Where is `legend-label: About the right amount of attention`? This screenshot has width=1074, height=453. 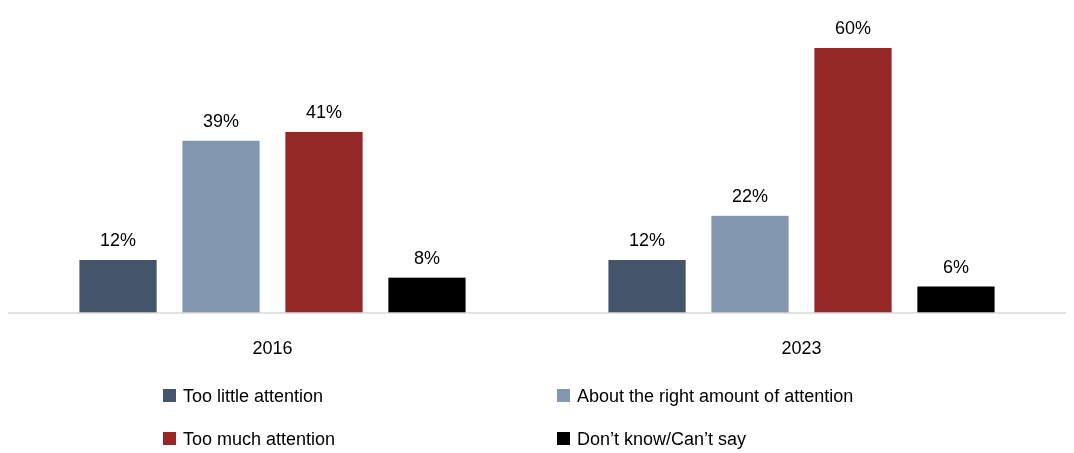
legend-label: About the right amount of attention is located at coordinates (715, 396).